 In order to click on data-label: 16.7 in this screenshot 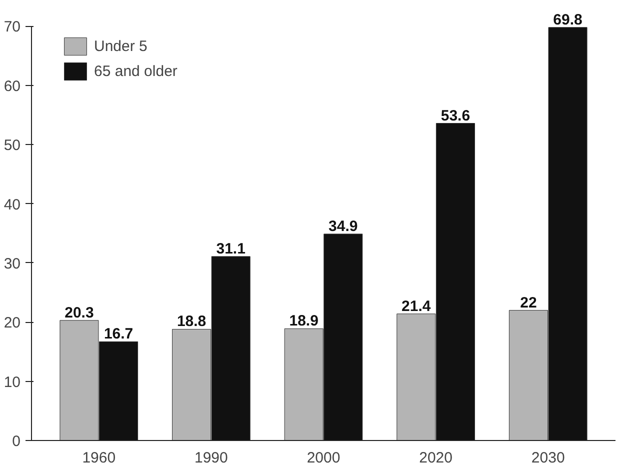, I will do `click(119, 334)`.